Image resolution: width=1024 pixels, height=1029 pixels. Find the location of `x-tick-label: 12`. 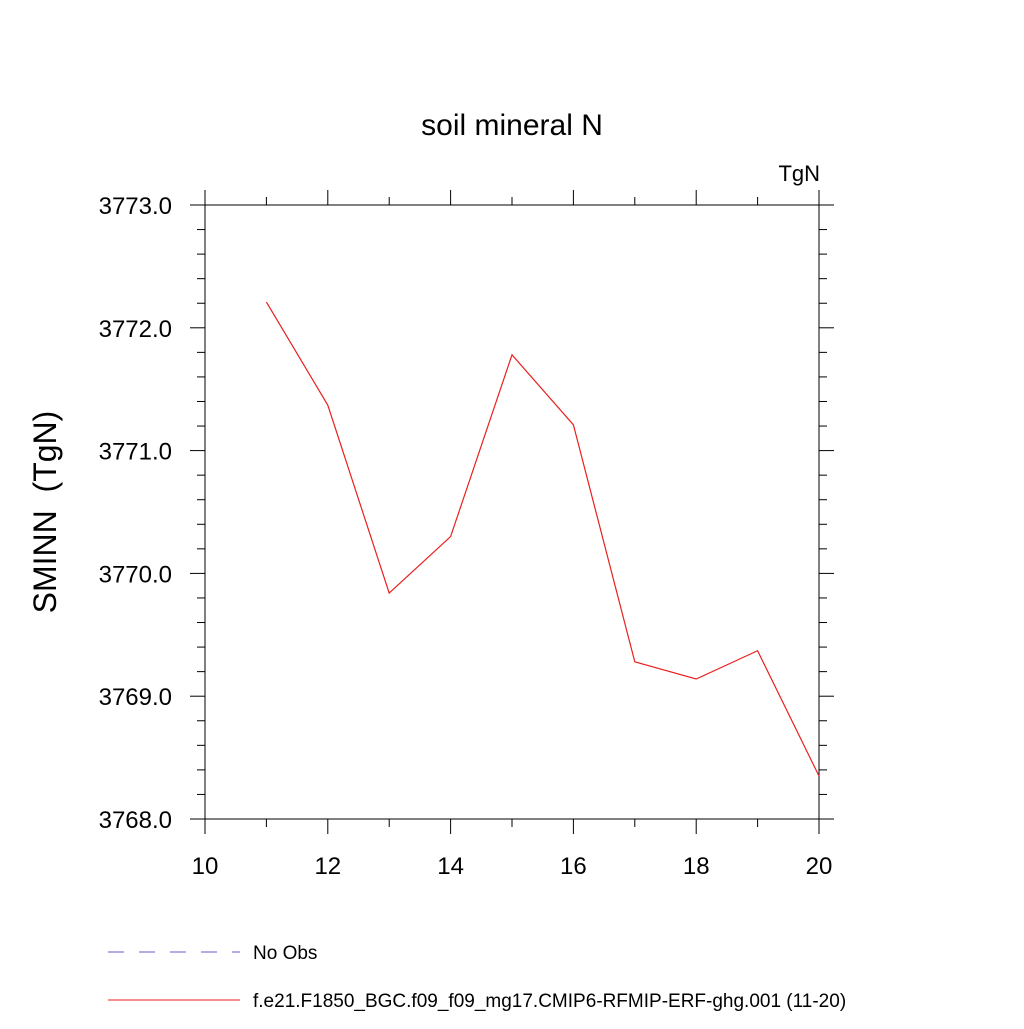

x-tick-label: 12 is located at coordinates (327, 866).